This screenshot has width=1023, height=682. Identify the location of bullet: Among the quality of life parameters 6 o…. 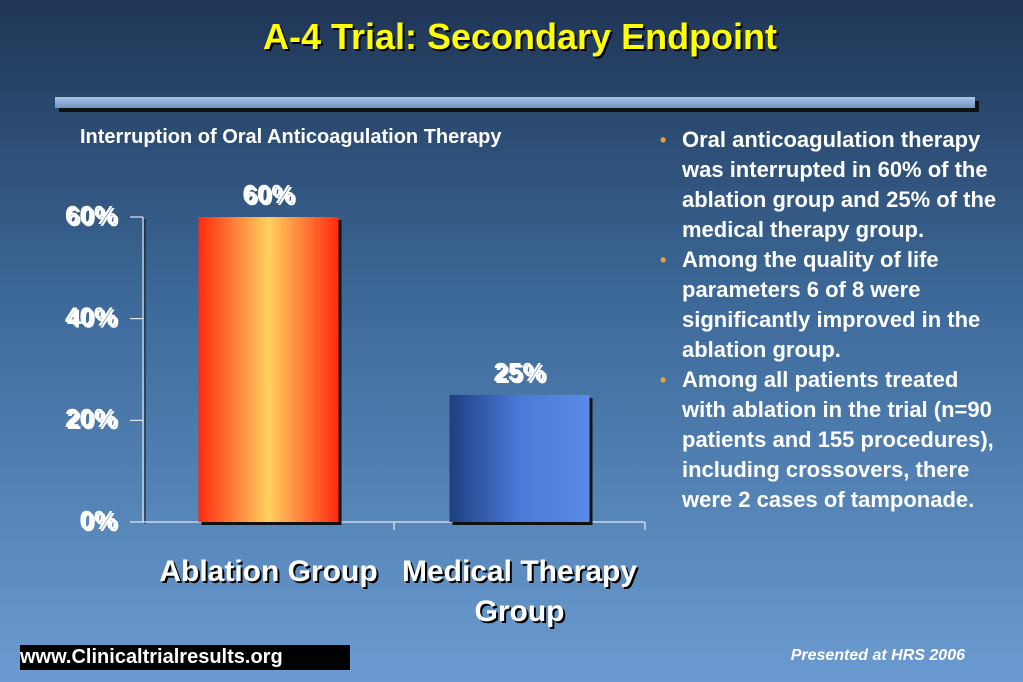
(832, 305).